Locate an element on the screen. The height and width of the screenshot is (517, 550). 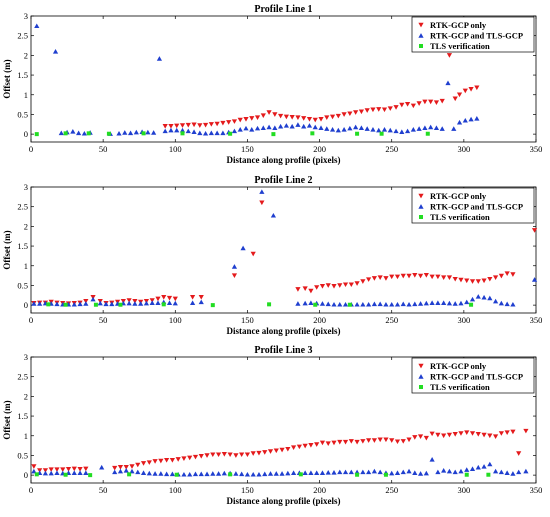
y-tick-label: 1.5 is located at coordinates (22, 75).